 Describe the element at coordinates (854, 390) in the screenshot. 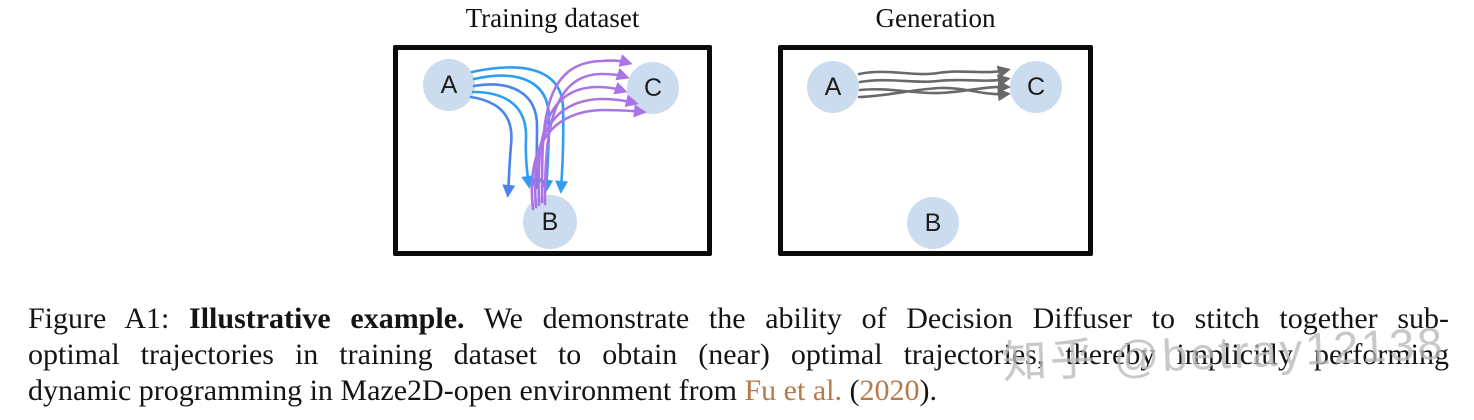

I see `paren-open: (` at that location.